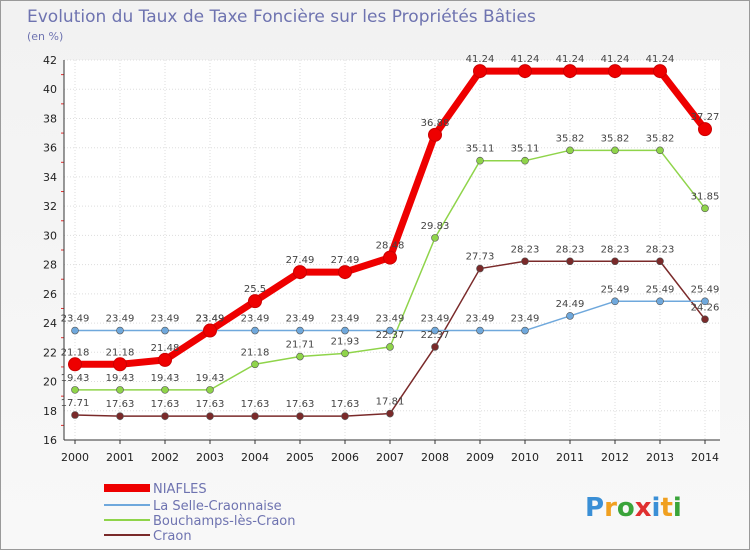 This screenshot has width=750, height=550. Describe the element at coordinates (660, 457) in the screenshot. I see `x-tick-label: 2013` at that location.